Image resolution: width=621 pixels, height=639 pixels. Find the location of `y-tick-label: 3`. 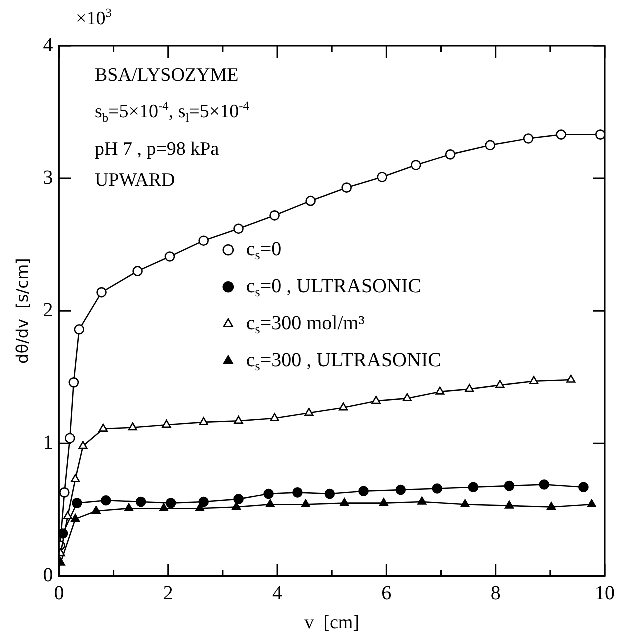

y-tick-label: 3 is located at coordinates (48, 177).